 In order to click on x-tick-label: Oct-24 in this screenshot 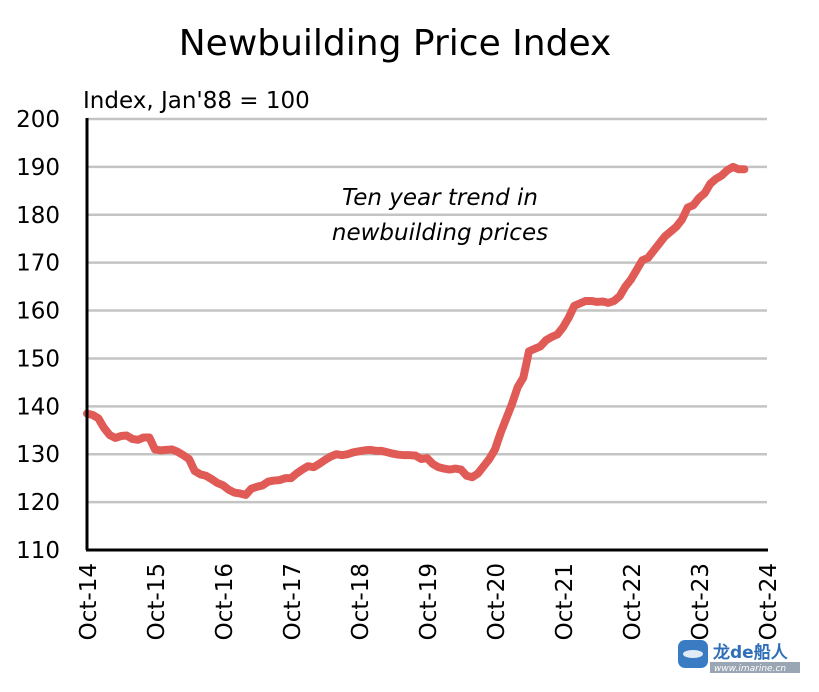, I will do `click(769, 601)`.